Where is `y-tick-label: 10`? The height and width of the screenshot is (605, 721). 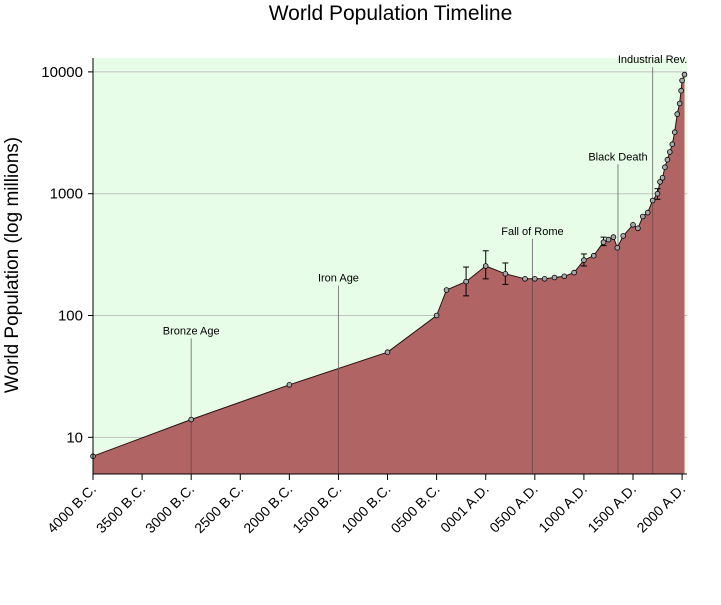
y-tick-label: 10 is located at coordinates (74, 437).